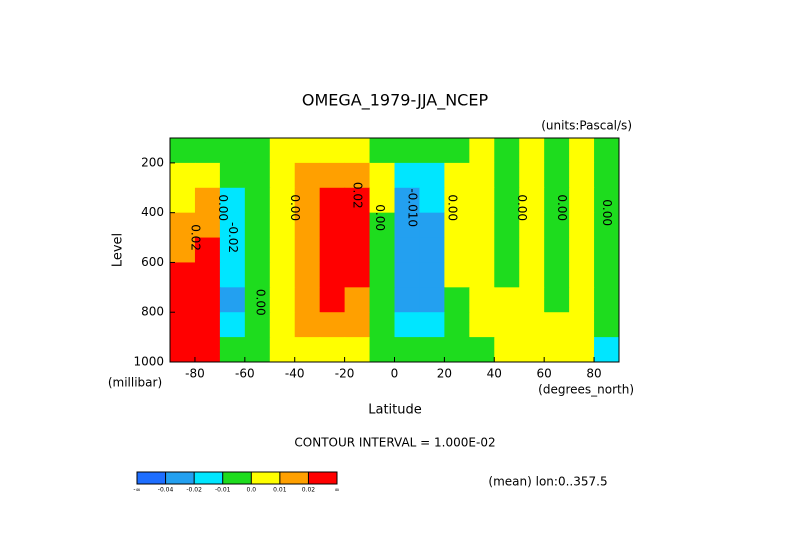  I want to click on y-tick-label: 800, so click(152, 312).